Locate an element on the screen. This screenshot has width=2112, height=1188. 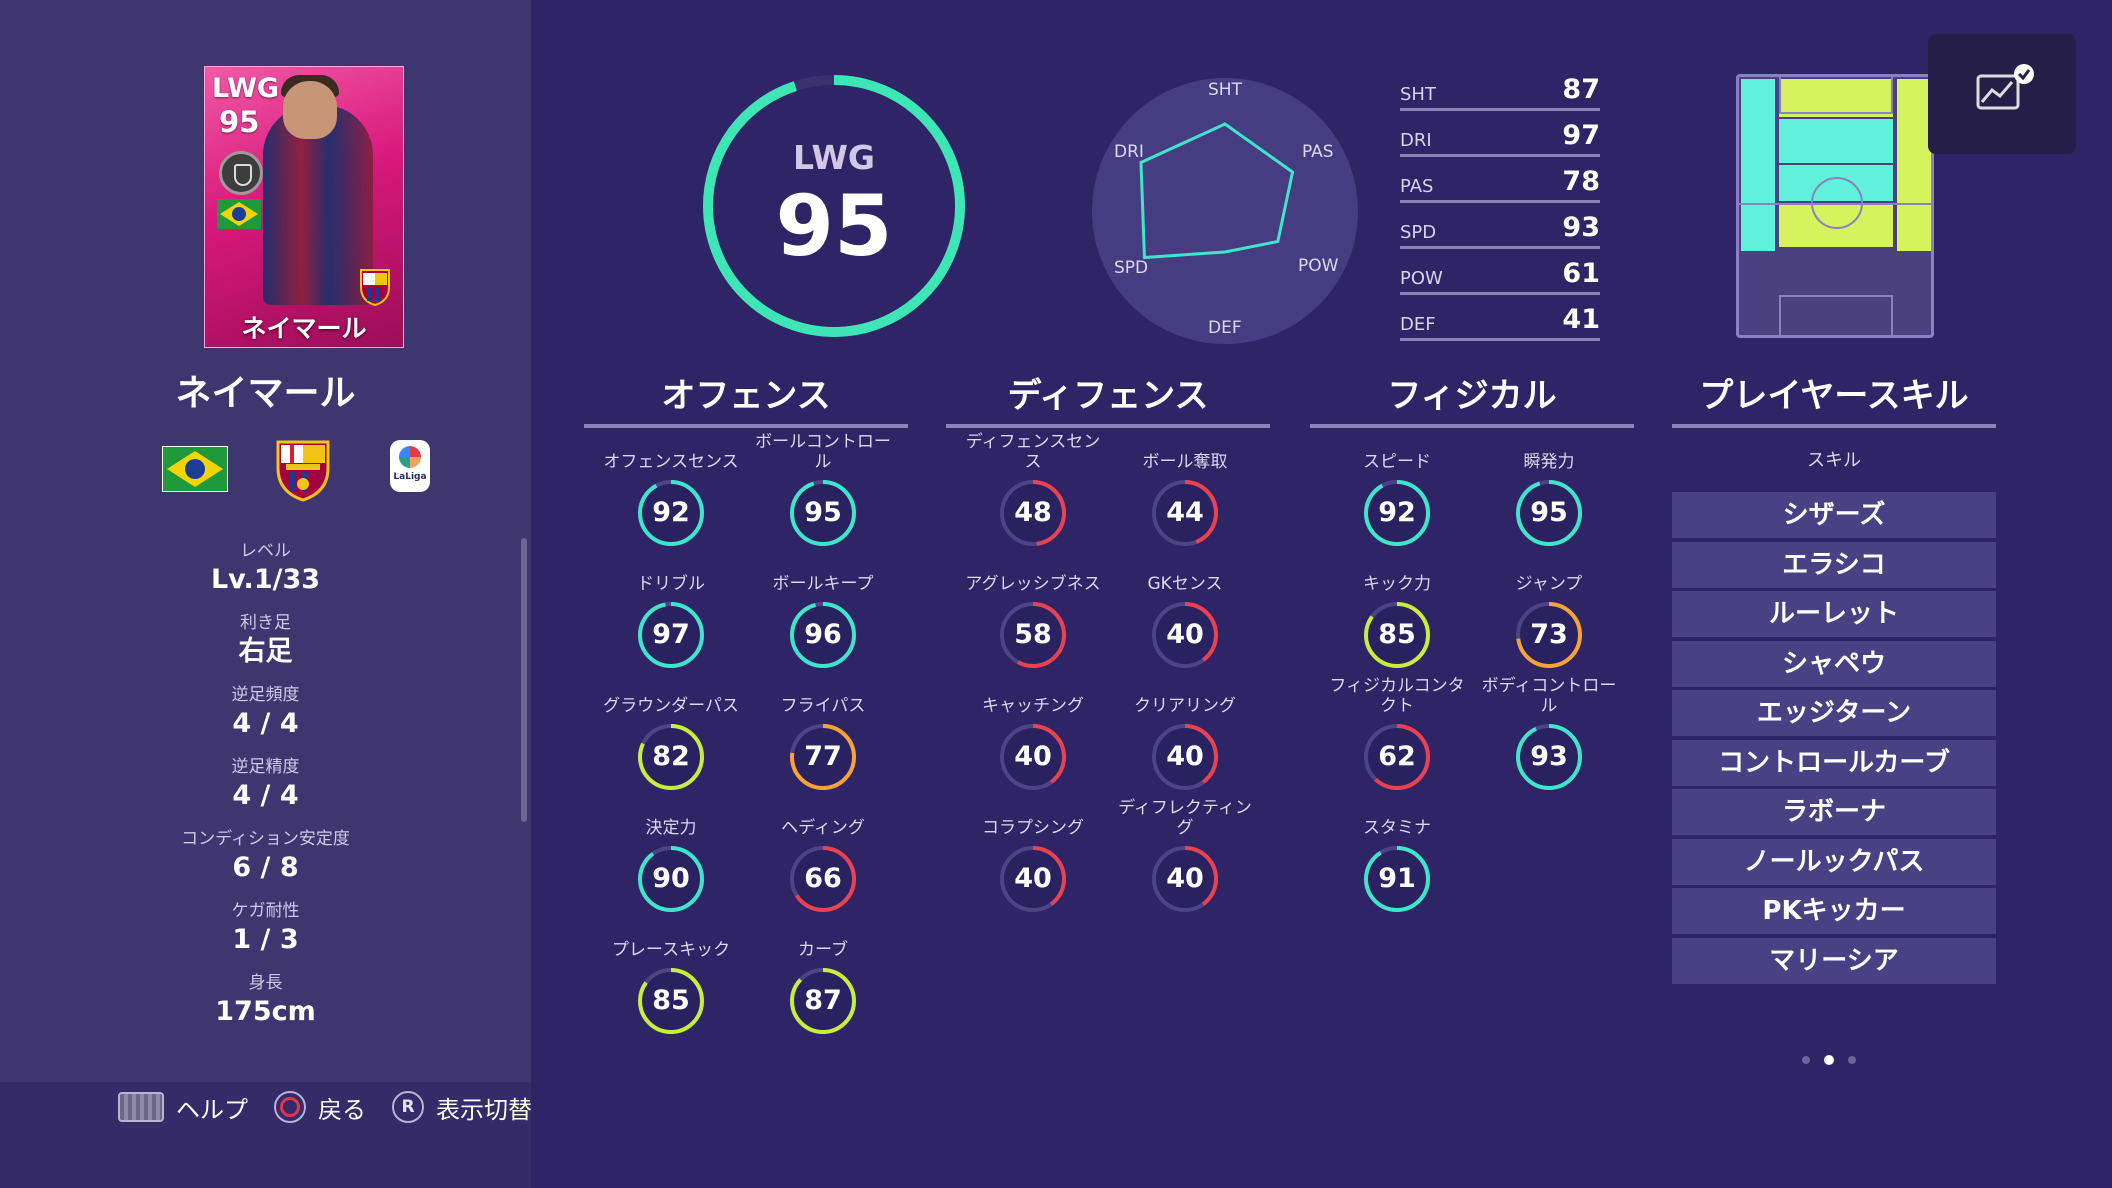
info-label: 逆足精度 is located at coordinates (265, 767).